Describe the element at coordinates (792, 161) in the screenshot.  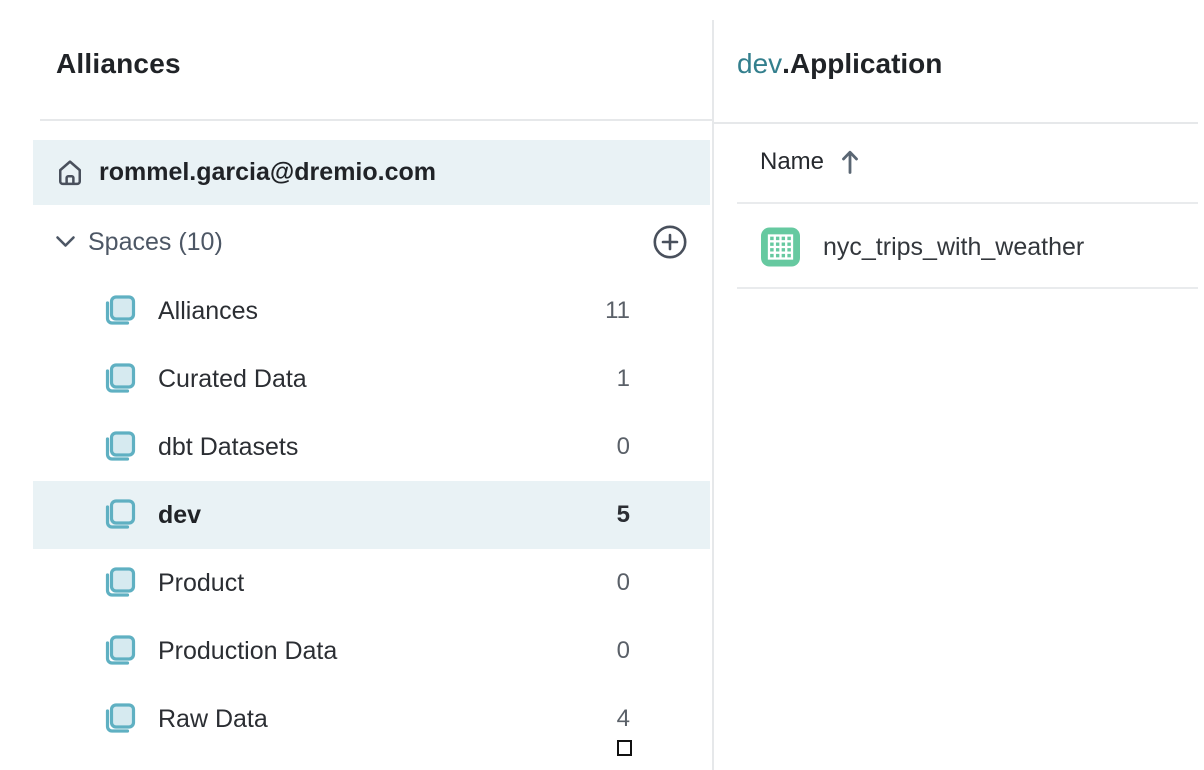
I see `column-header-label: Name` at that location.